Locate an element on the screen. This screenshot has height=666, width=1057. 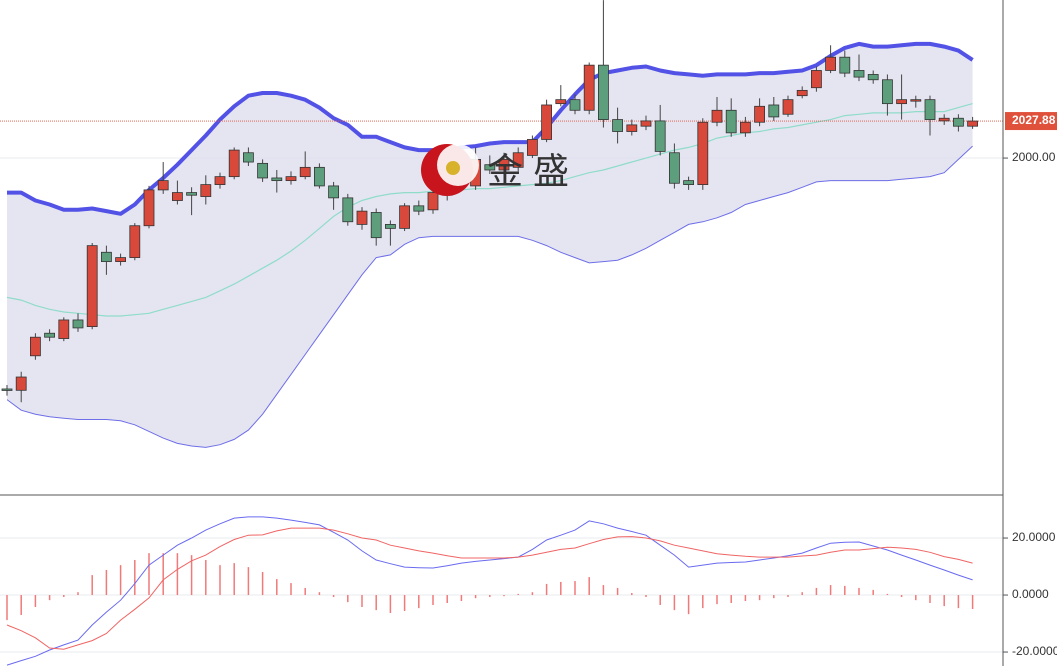
logo-dot is located at coordinates (453, 168).